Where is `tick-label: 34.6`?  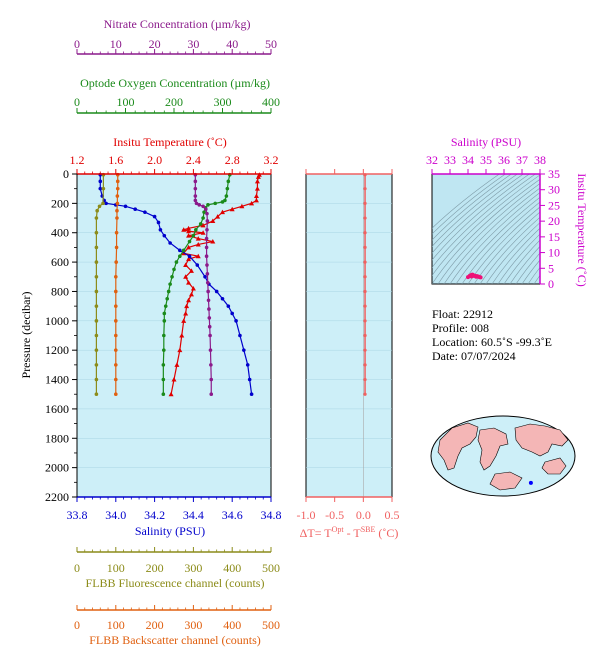 tick-label: 34.6 is located at coordinates (232, 515).